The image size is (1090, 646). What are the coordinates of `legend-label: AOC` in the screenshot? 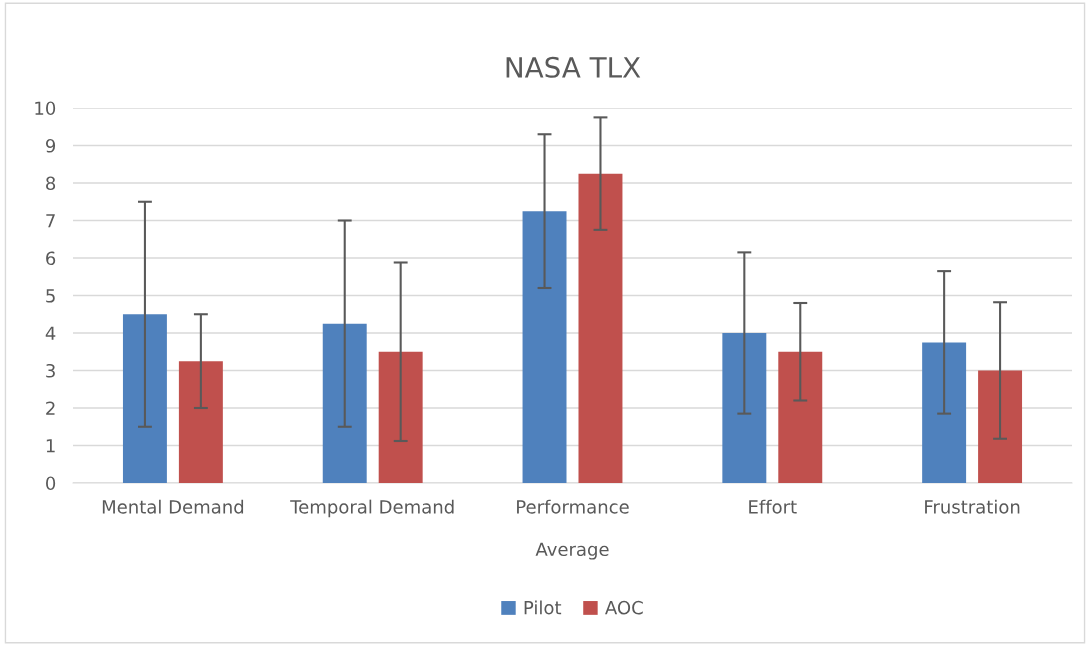 It's located at (624, 607).